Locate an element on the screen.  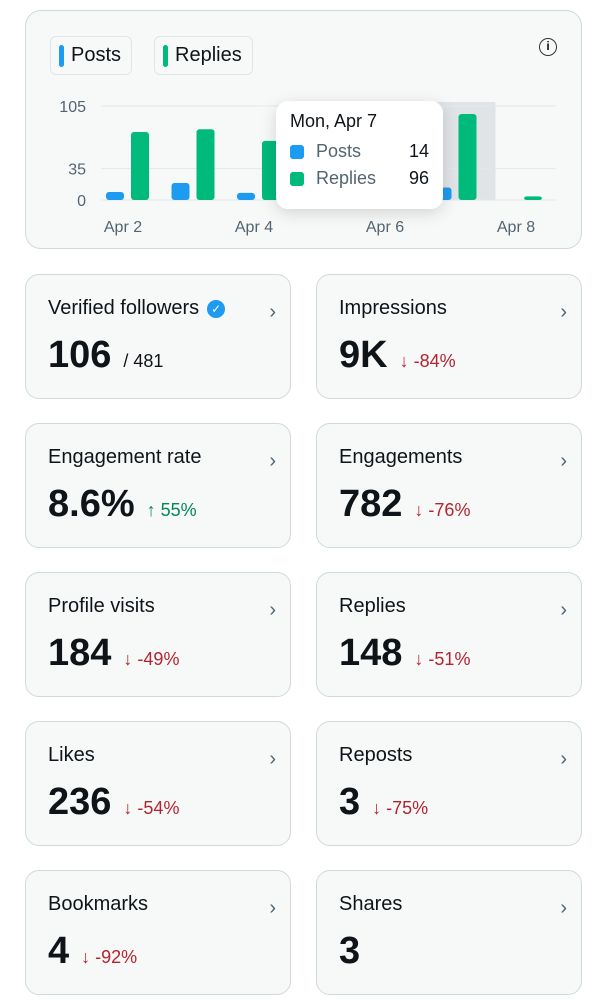
x-tick-label: Apr 2 is located at coordinates (123, 227).